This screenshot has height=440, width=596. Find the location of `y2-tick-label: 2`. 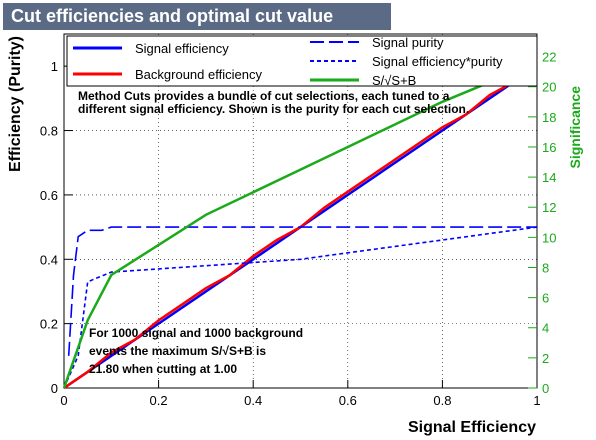

y2-tick-label: 2 is located at coordinates (545, 358).